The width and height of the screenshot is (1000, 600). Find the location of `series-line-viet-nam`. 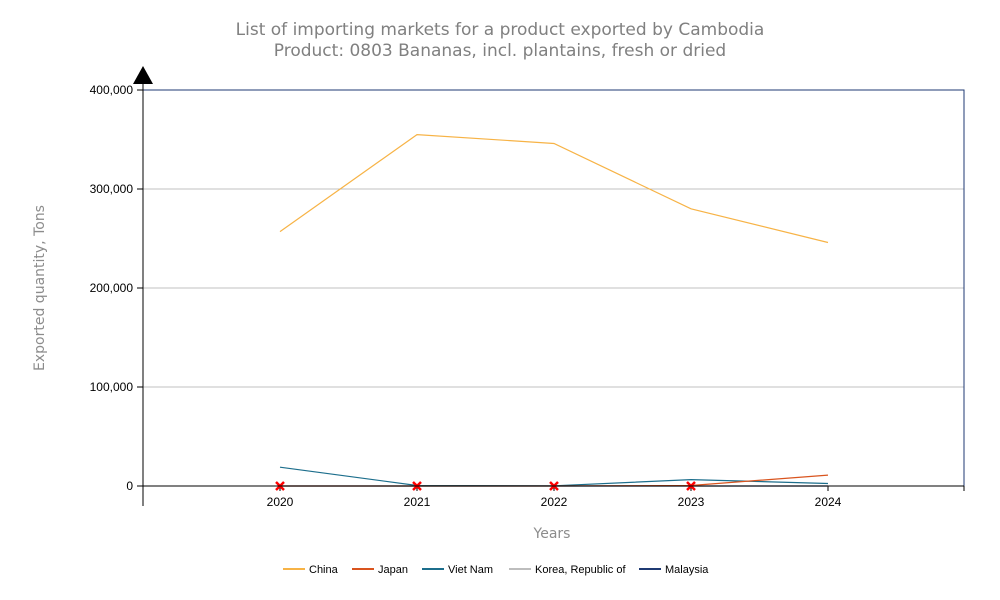

series-line-viet-nam is located at coordinates (554, 476).